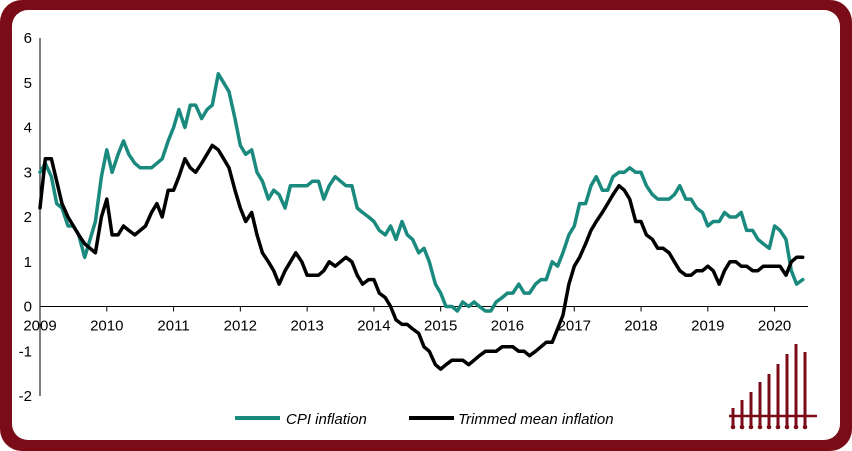  Describe the element at coordinates (326, 419) in the screenshot. I see `legend-label-cpi-inflation: CPI inflation` at that location.